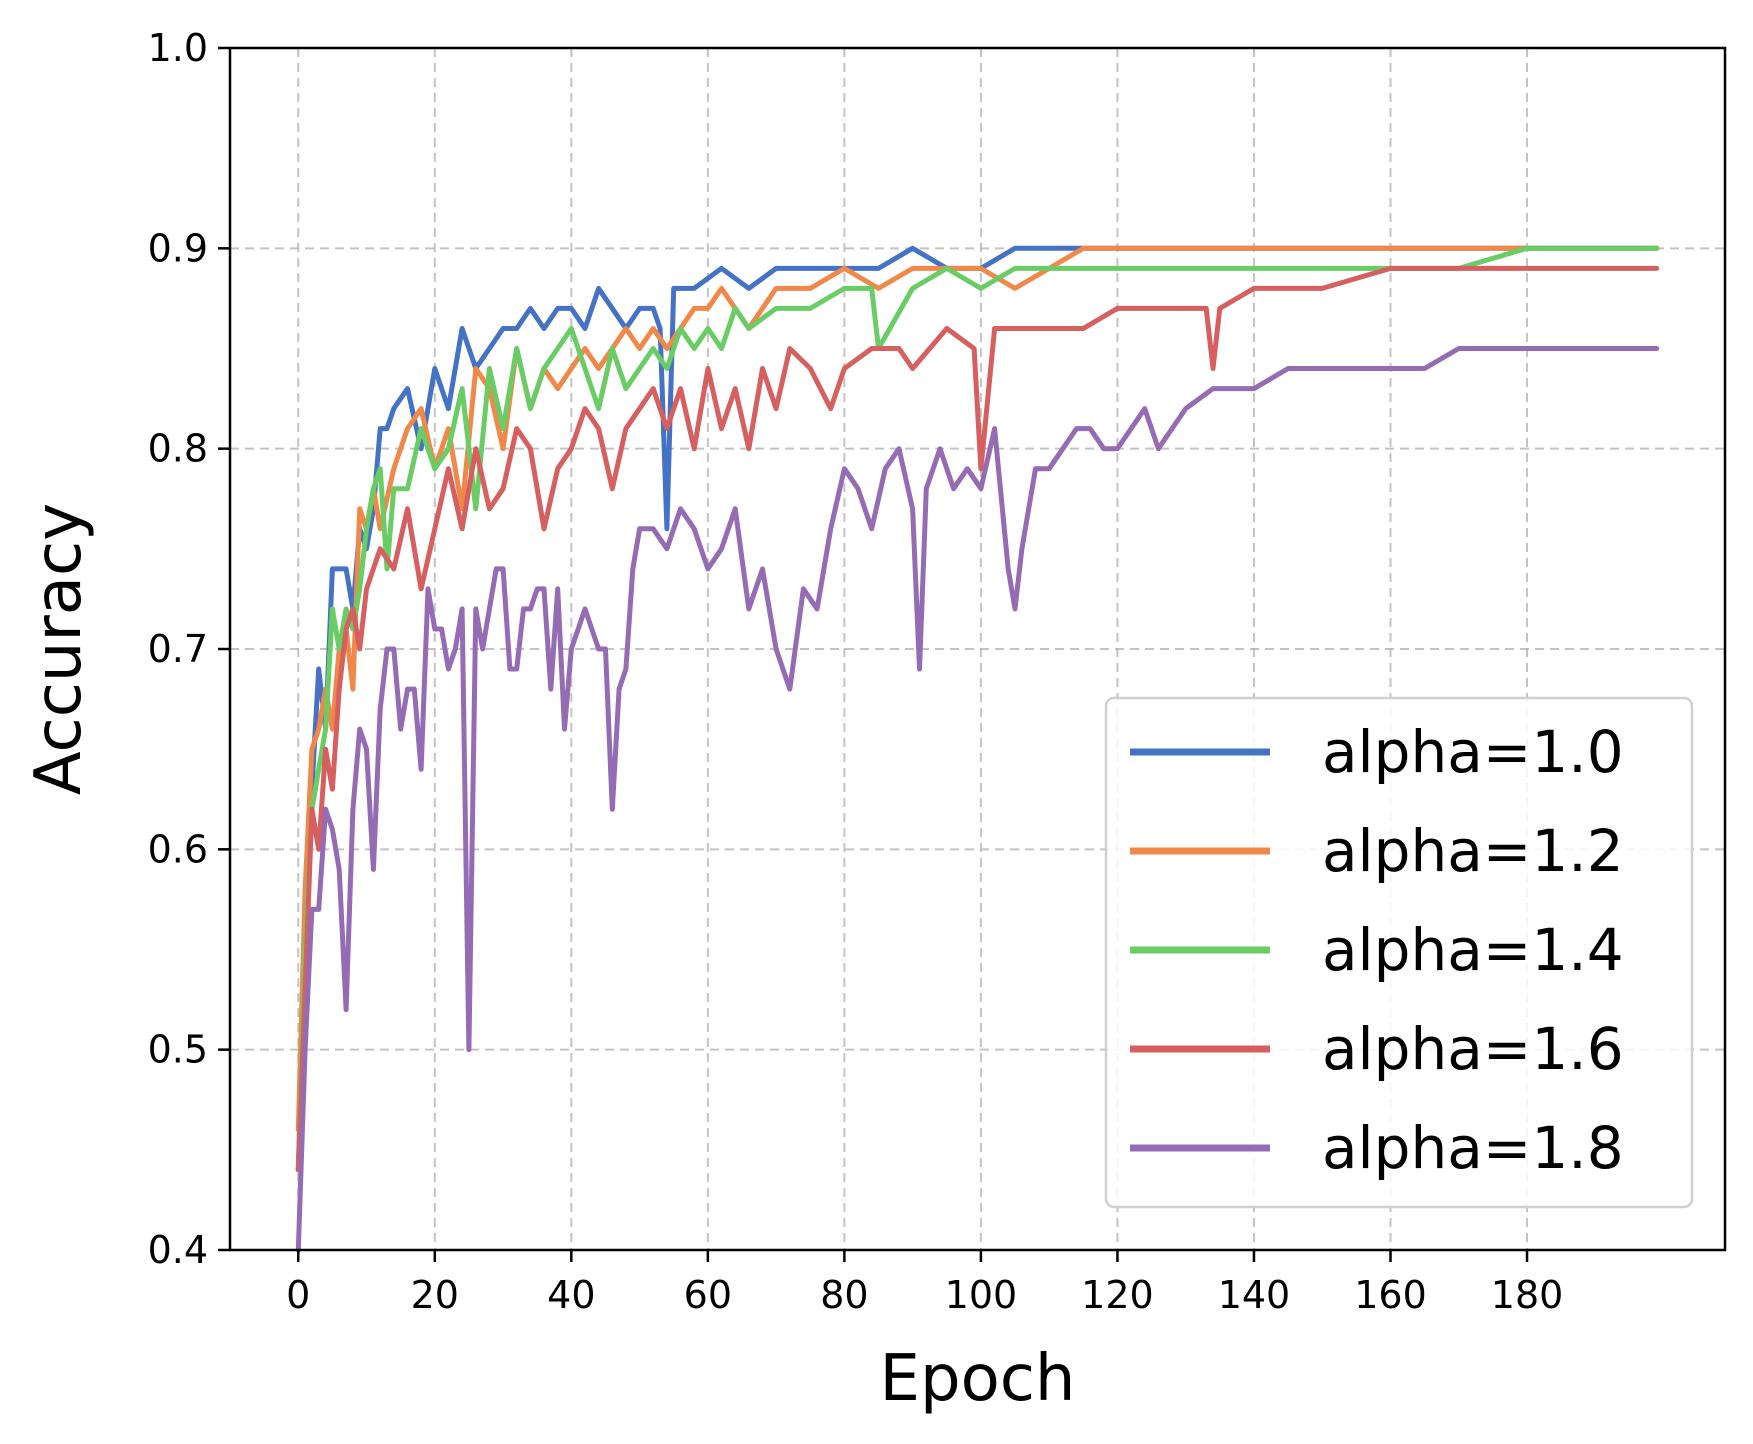 The image size is (1753, 1444). What do you see at coordinates (1473, 1148) in the screenshot?
I see `legend-label: alpha=1.8` at bounding box center [1473, 1148].